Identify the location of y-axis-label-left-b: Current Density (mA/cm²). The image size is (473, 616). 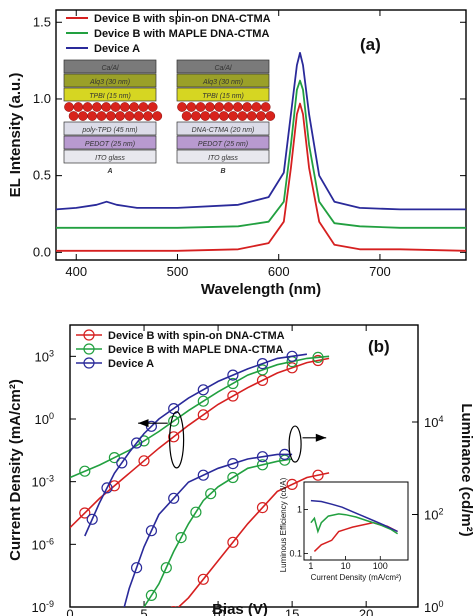
(15, 470).